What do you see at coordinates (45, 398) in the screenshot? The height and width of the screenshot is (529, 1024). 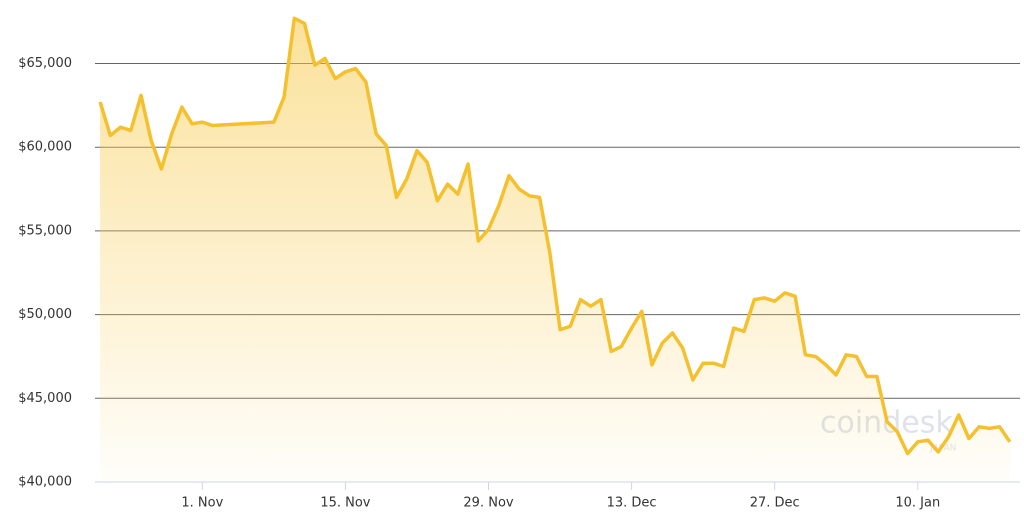 I see `y-tick-label: $45,000` at bounding box center [45, 398].